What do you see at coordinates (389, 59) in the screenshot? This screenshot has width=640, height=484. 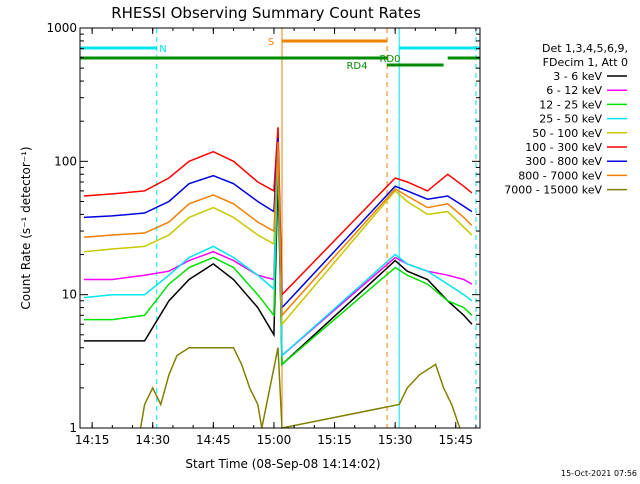 I see `flag-label: RD0` at bounding box center [389, 59].